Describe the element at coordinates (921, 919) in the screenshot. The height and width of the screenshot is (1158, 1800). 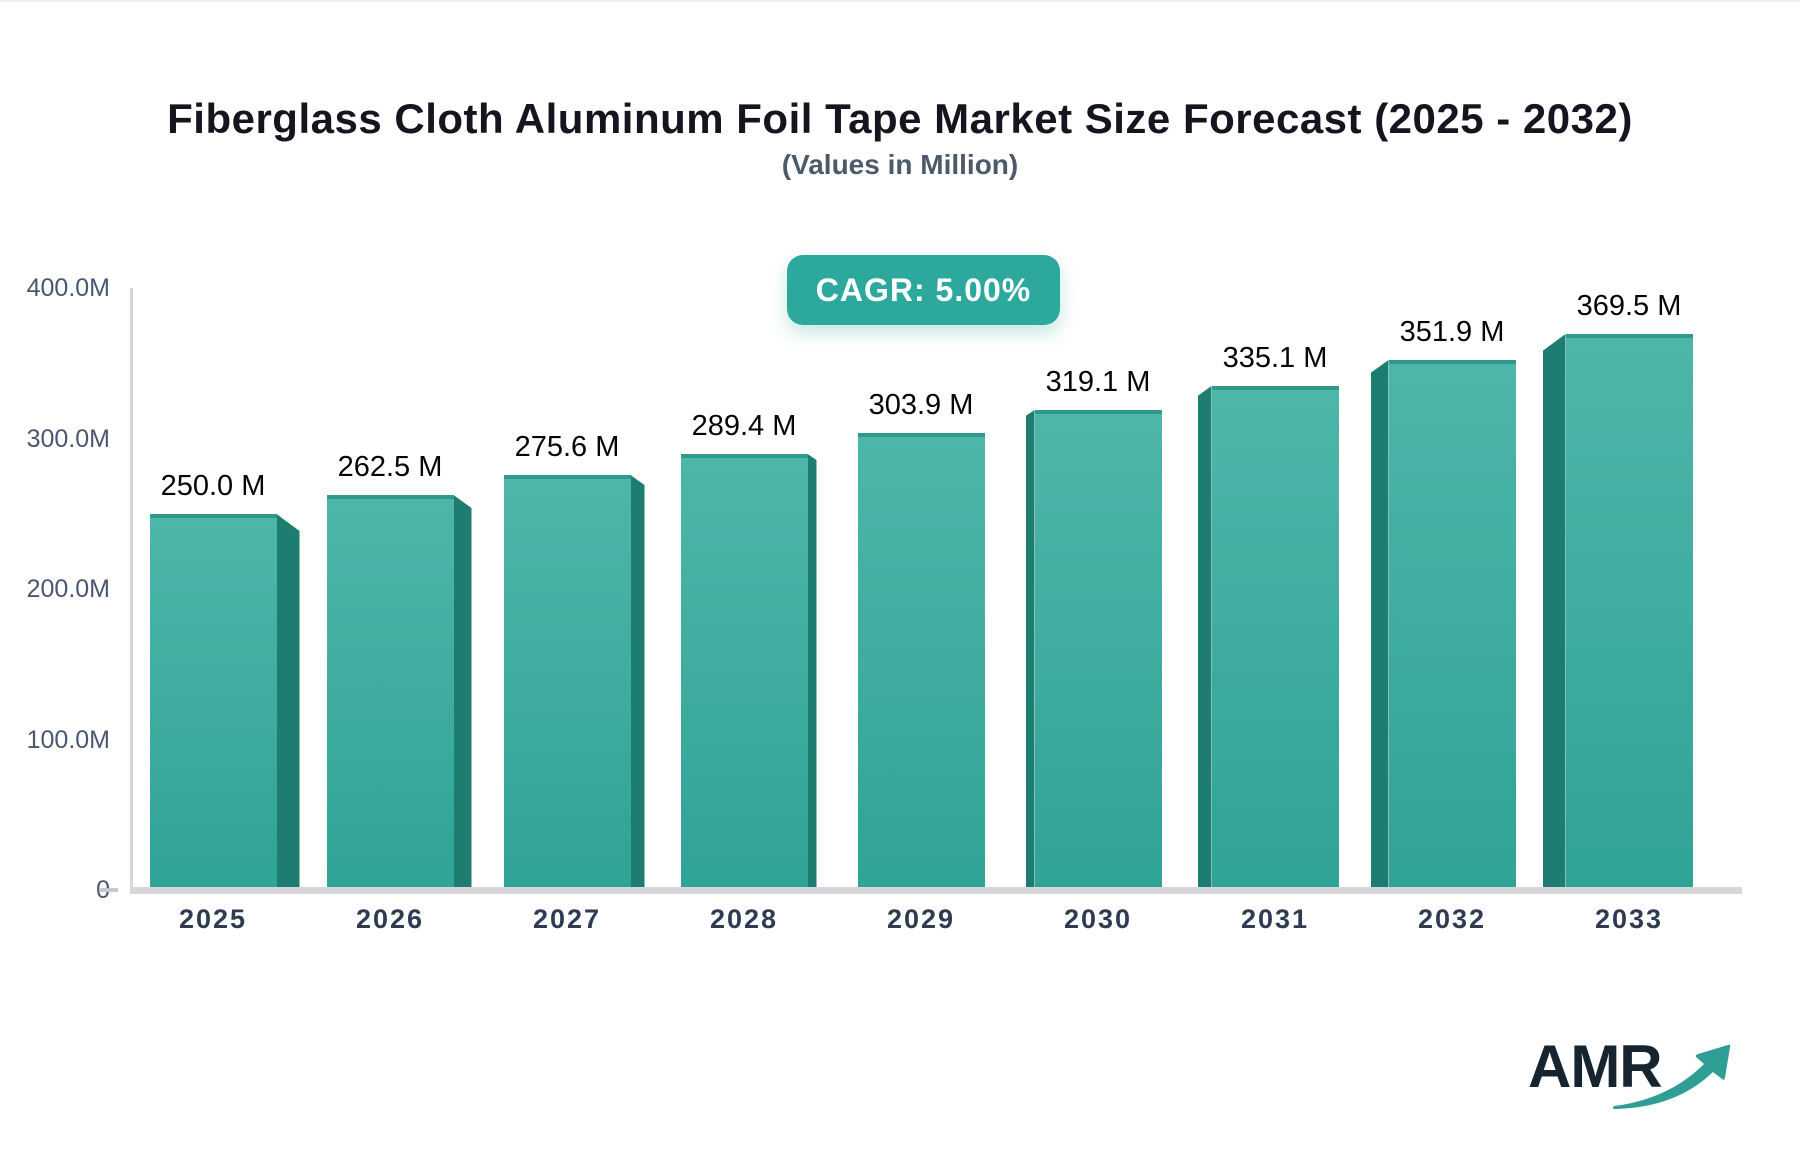
I see `x-tick-label-2029: 2029` at that location.